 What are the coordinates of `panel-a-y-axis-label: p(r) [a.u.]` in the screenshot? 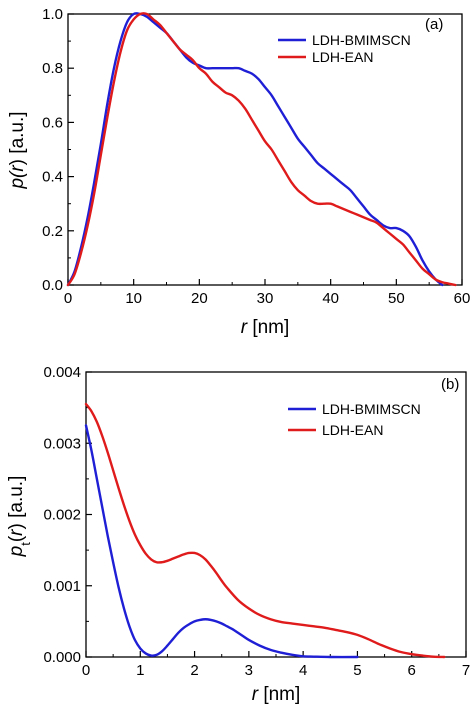 It's located at (17, 150).